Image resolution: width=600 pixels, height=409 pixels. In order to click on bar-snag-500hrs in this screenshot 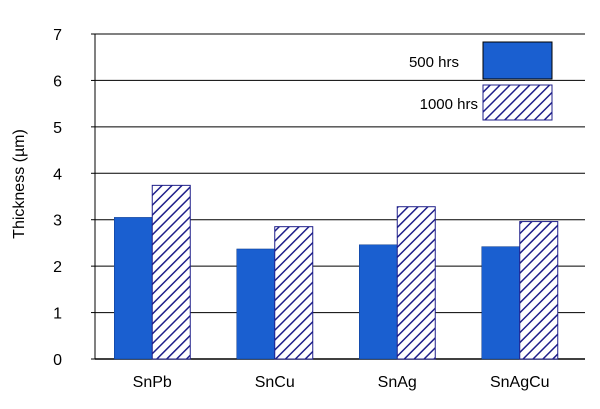, I will do `click(378, 302)`.